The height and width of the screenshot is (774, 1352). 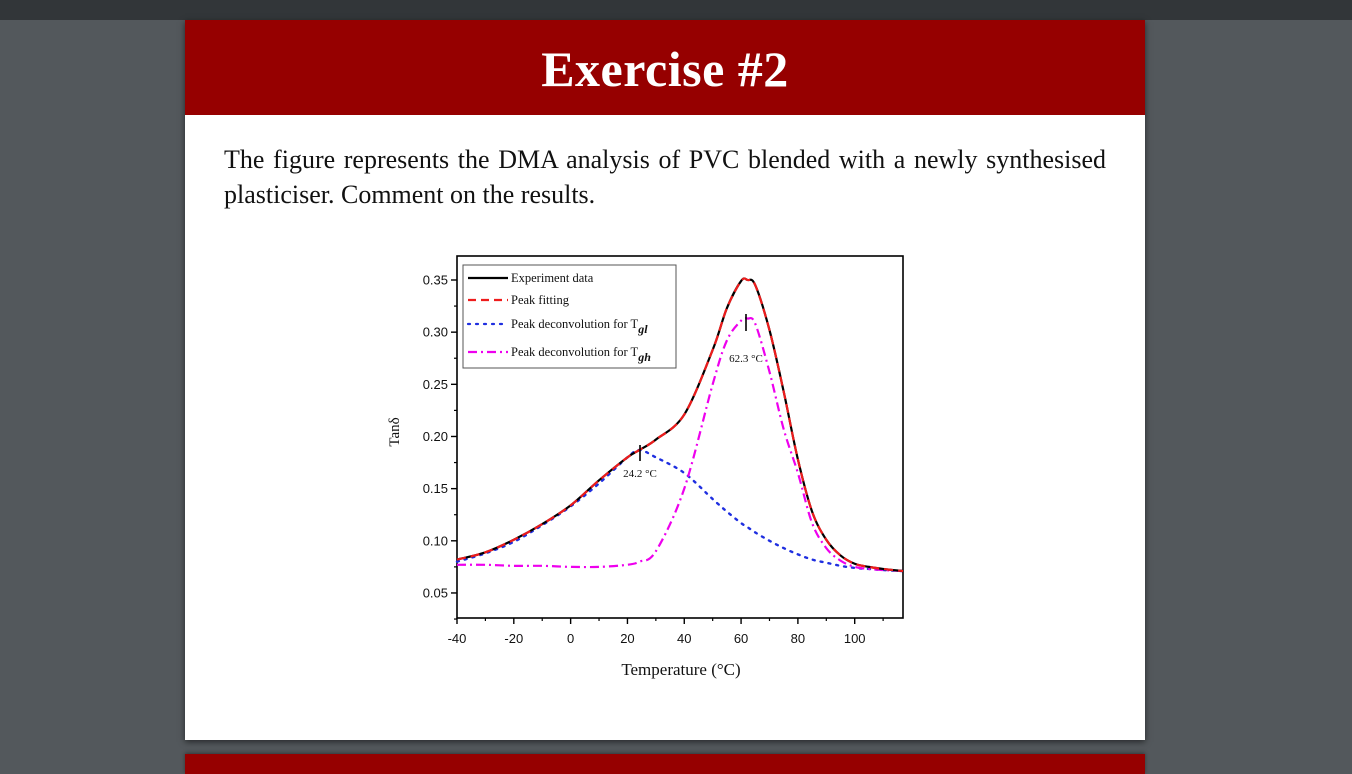 I want to click on series-layer, so click(x=680, y=425).